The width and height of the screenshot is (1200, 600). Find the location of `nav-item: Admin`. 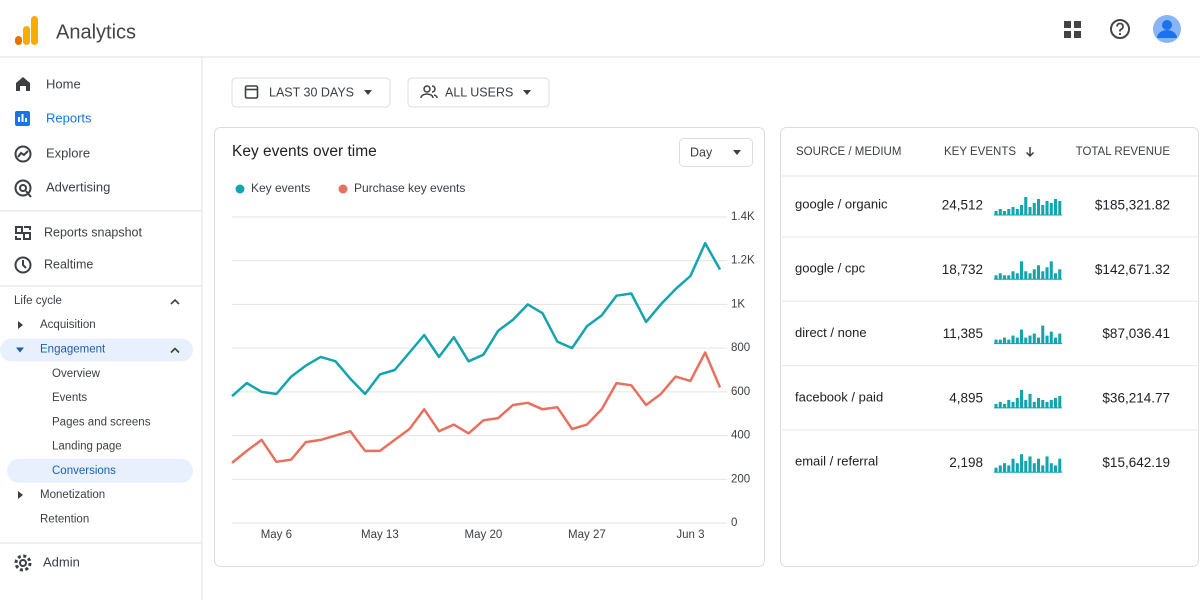

nav-item: Admin is located at coordinates (61, 561).